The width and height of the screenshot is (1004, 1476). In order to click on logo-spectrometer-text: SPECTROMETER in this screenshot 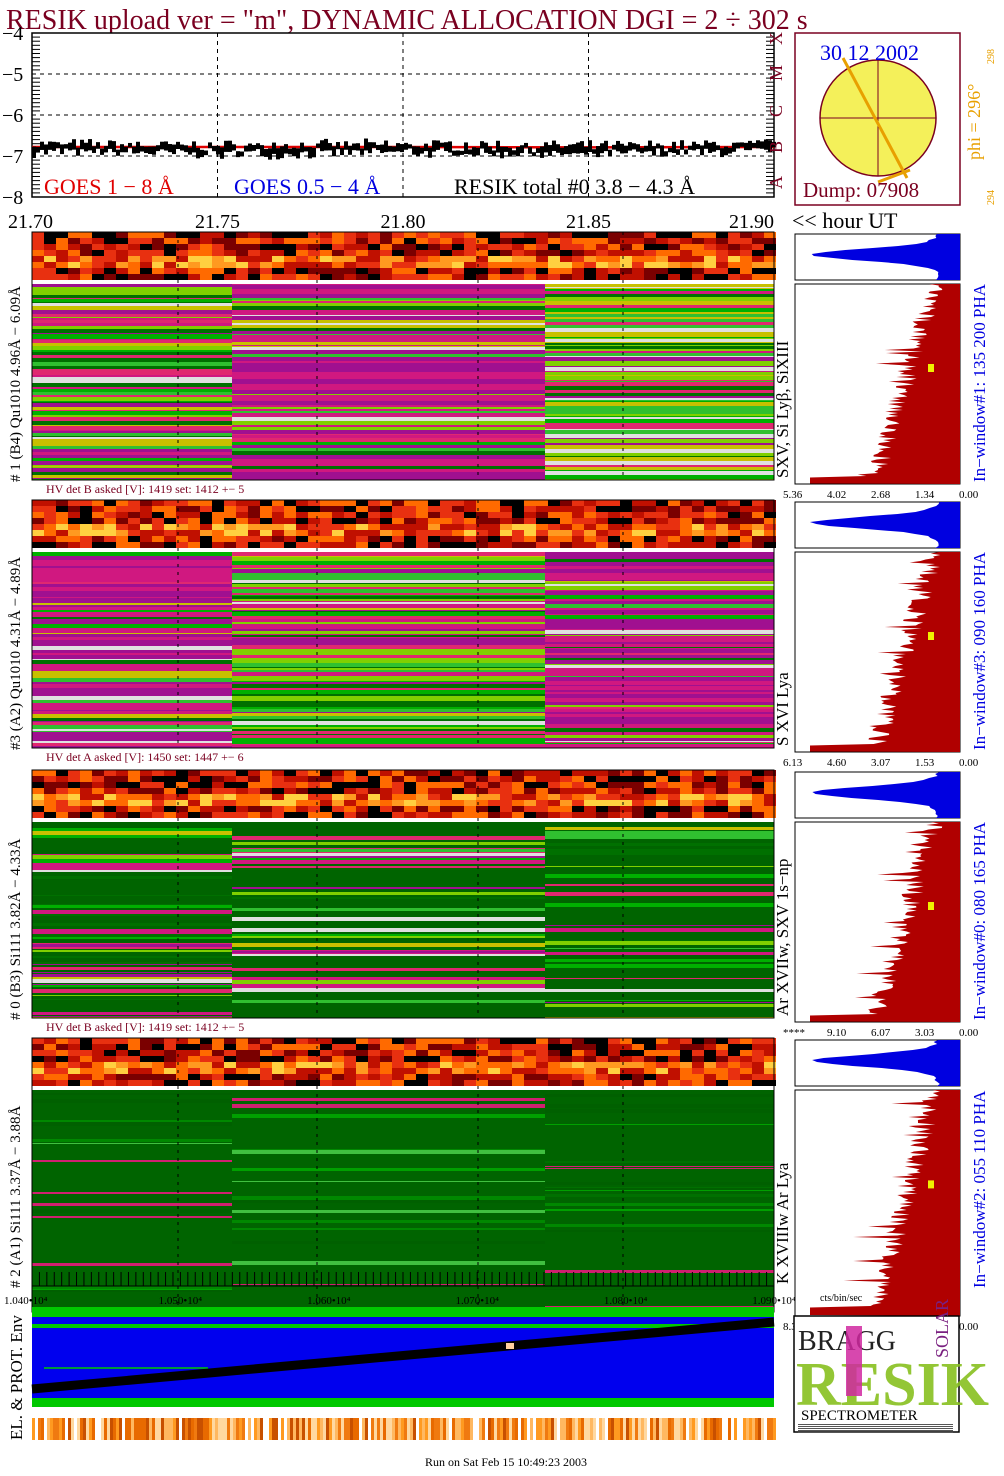, I will do `click(859, 1416)`.